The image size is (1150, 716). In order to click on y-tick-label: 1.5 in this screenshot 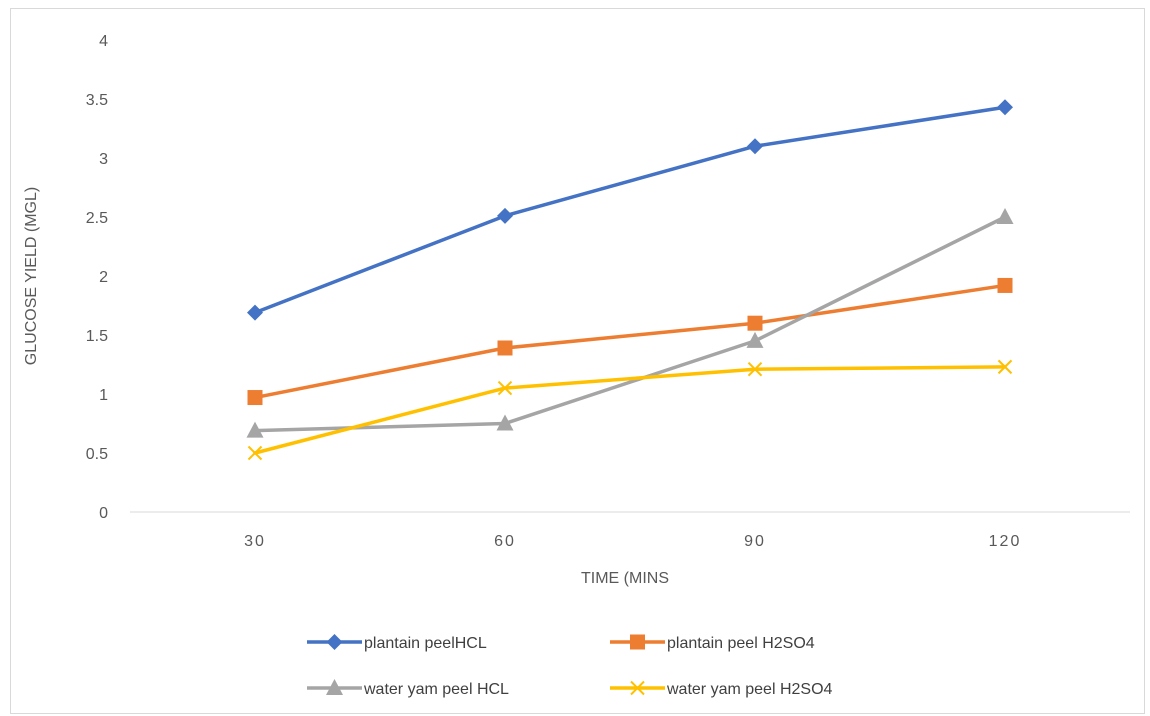, I will do `click(97, 336)`.